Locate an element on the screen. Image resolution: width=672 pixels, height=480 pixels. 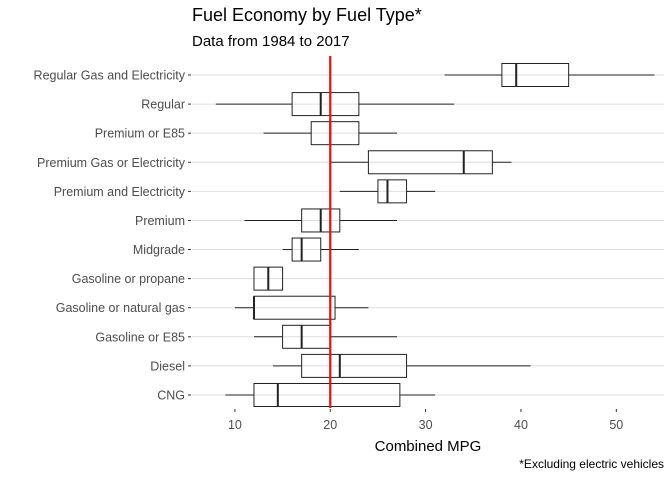
y-tick-label-gasoline-or-propane: Gasoline or propane is located at coordinates (128, 279).